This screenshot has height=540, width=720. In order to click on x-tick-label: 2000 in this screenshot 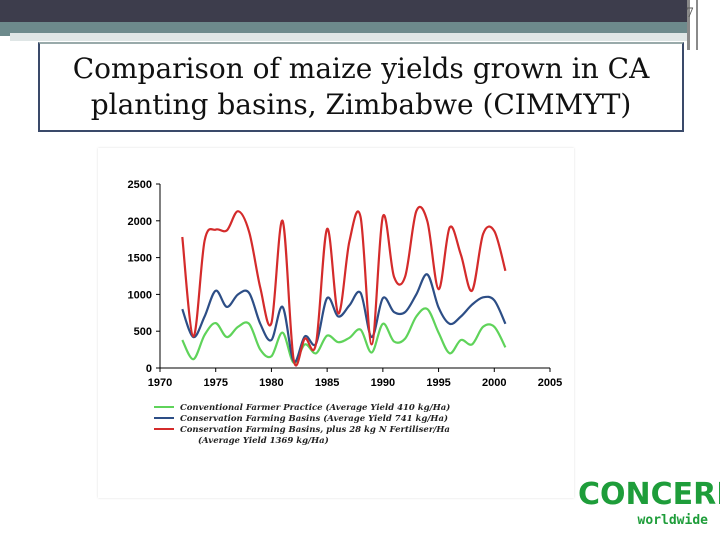, I will do `click(494, 383)`.